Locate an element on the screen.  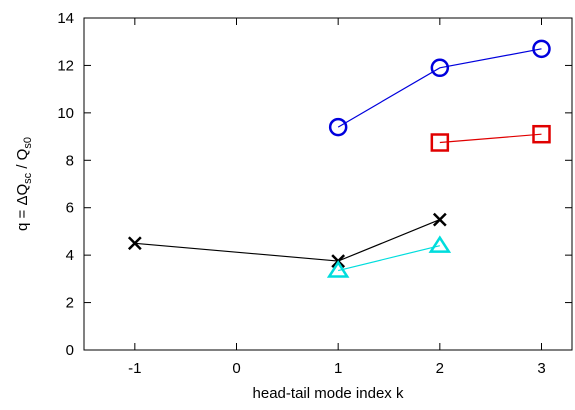
y-tick-label: 14 is located at coordinates (65, 18).